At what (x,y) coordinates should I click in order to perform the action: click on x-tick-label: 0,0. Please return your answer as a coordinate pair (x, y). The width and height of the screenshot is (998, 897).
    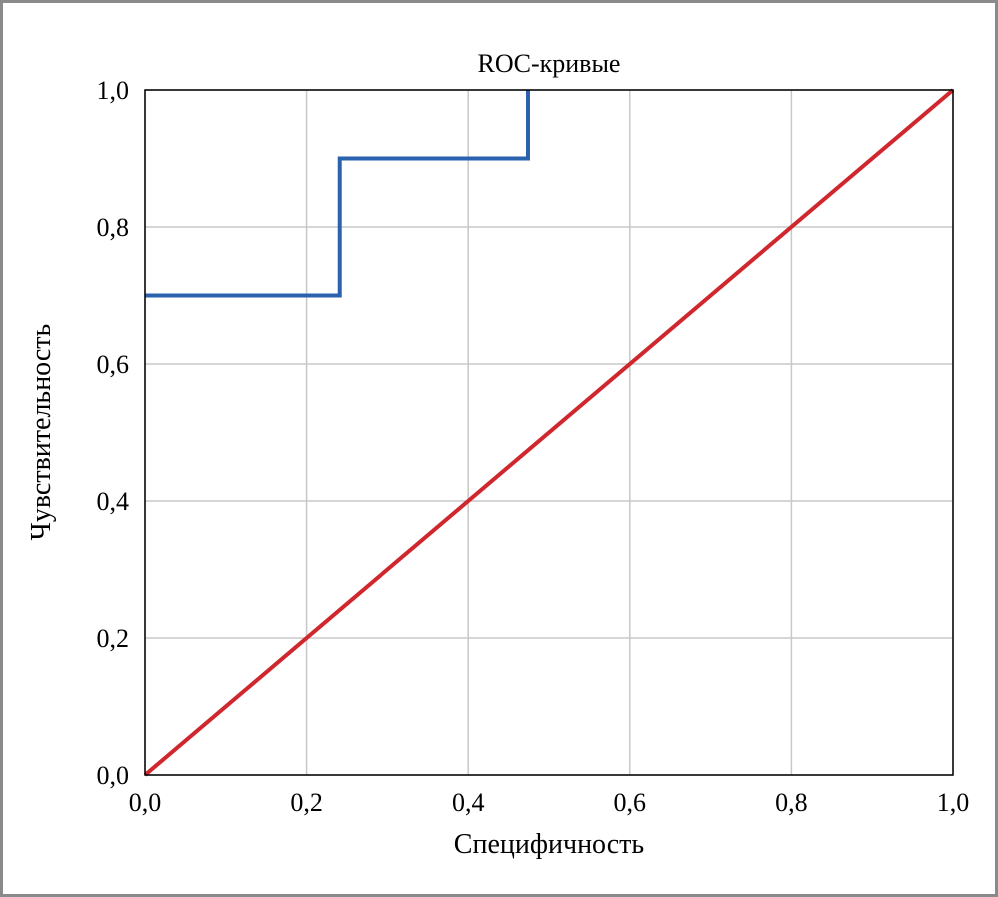
    Looking at the image, I should click on (145, 802).